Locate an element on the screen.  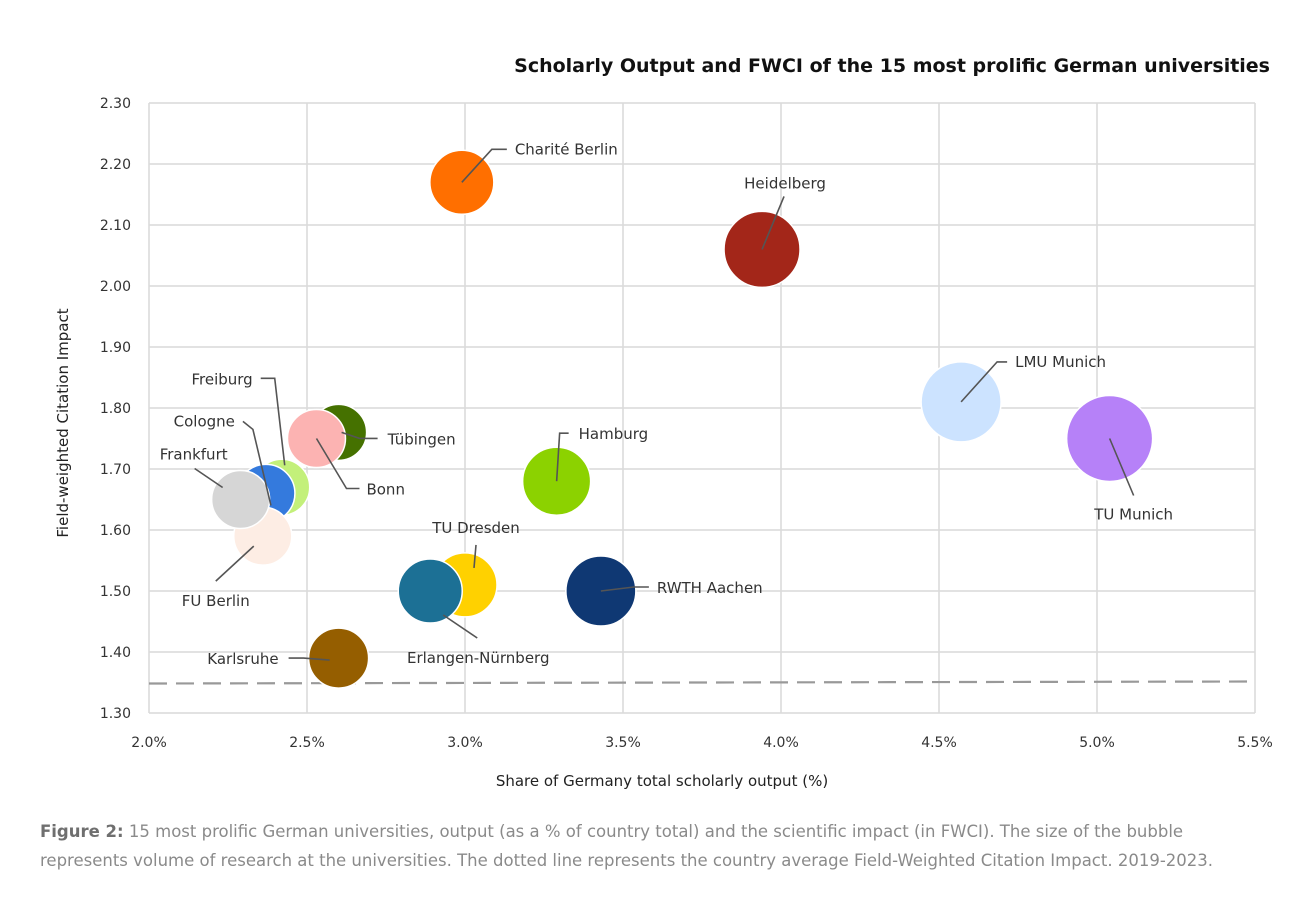
bubble-label: Charité Berlin is located at coordinates (566, 149).